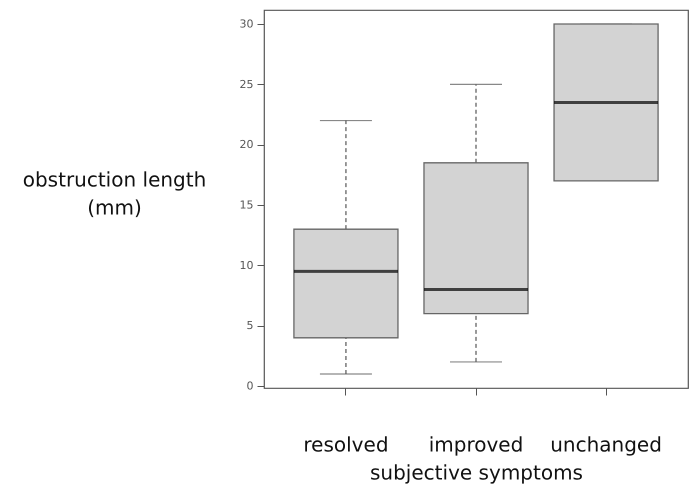  I want to click on x-tick-label: unchanged, so click(606, 444).